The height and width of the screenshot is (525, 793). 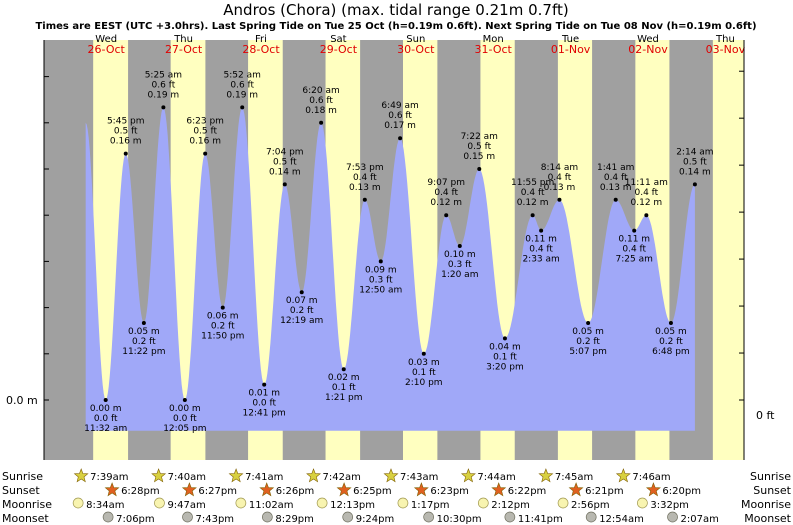 What do you see at coordinates (669, 505) in the screenshot?
I see `moonrise-time: 3:32pm` at bounding box center [669, 505].